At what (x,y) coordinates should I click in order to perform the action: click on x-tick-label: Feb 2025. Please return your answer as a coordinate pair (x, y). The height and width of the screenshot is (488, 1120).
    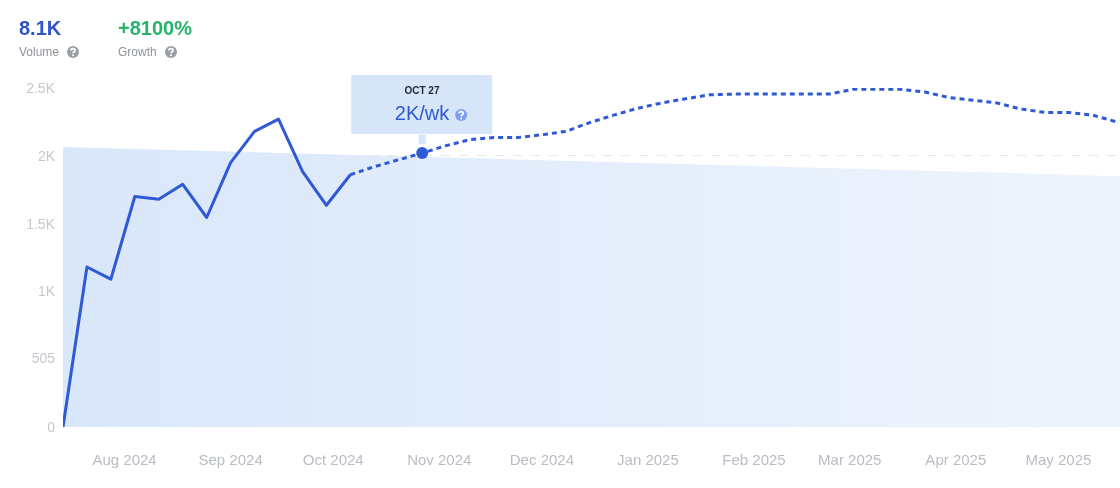
    Looking at the image, I should click on (754, 459).